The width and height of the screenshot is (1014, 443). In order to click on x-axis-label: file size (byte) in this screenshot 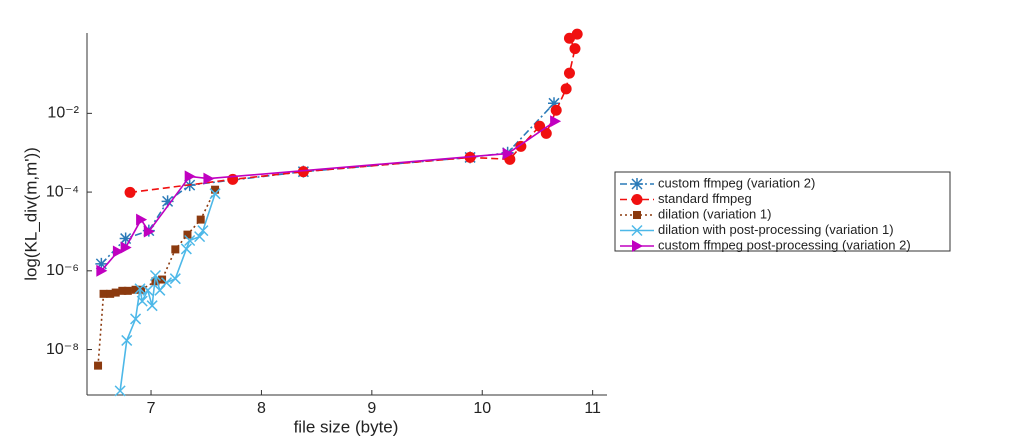, I will do `click(346, 426)`.